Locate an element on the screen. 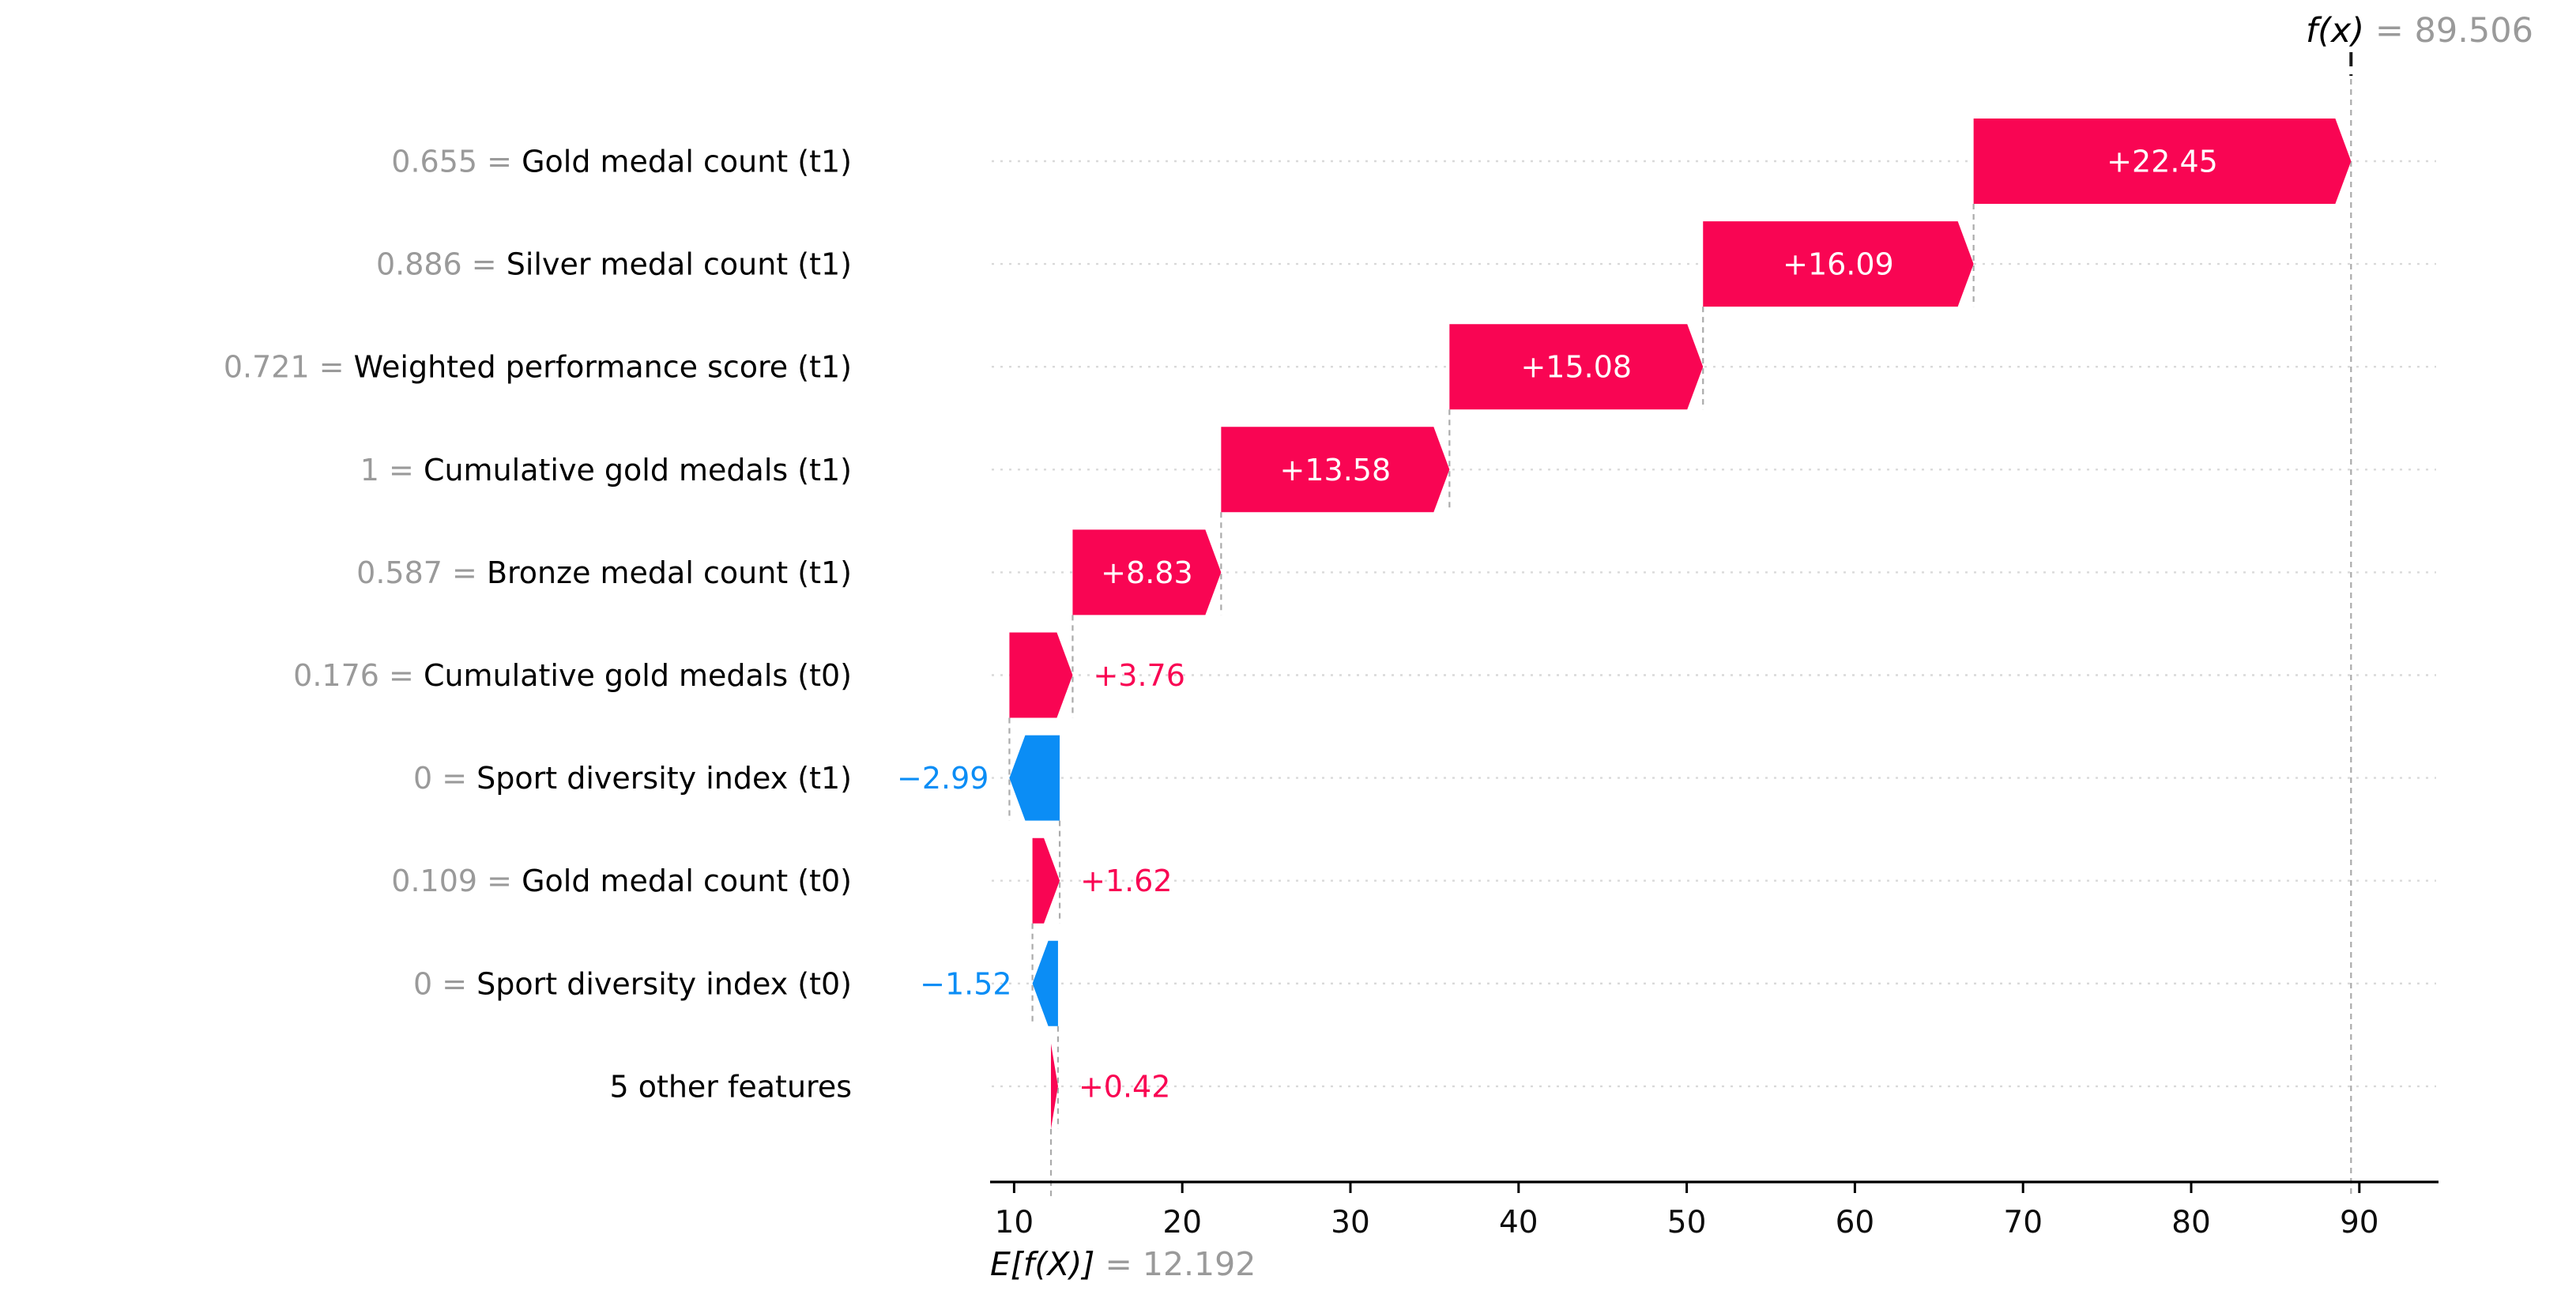  axis-layer: 10 20 30 40 50 60 70 80 90 is located at coordinates (1714, 1210).